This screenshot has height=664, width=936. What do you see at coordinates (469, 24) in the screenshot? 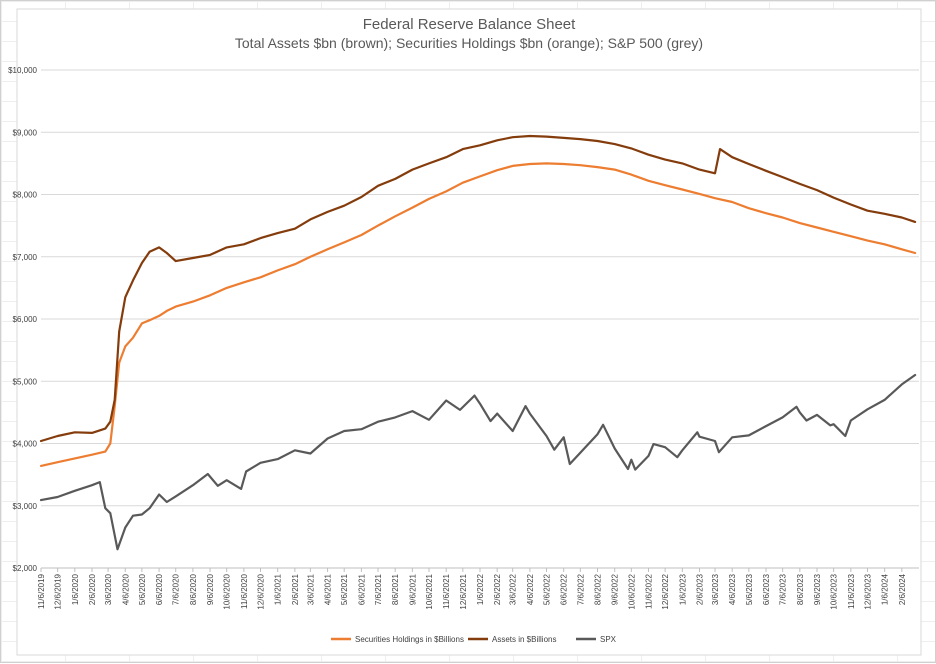
I see `chart-title: Federal Reserve Balance Sheet` at bounding box center [469, 24].